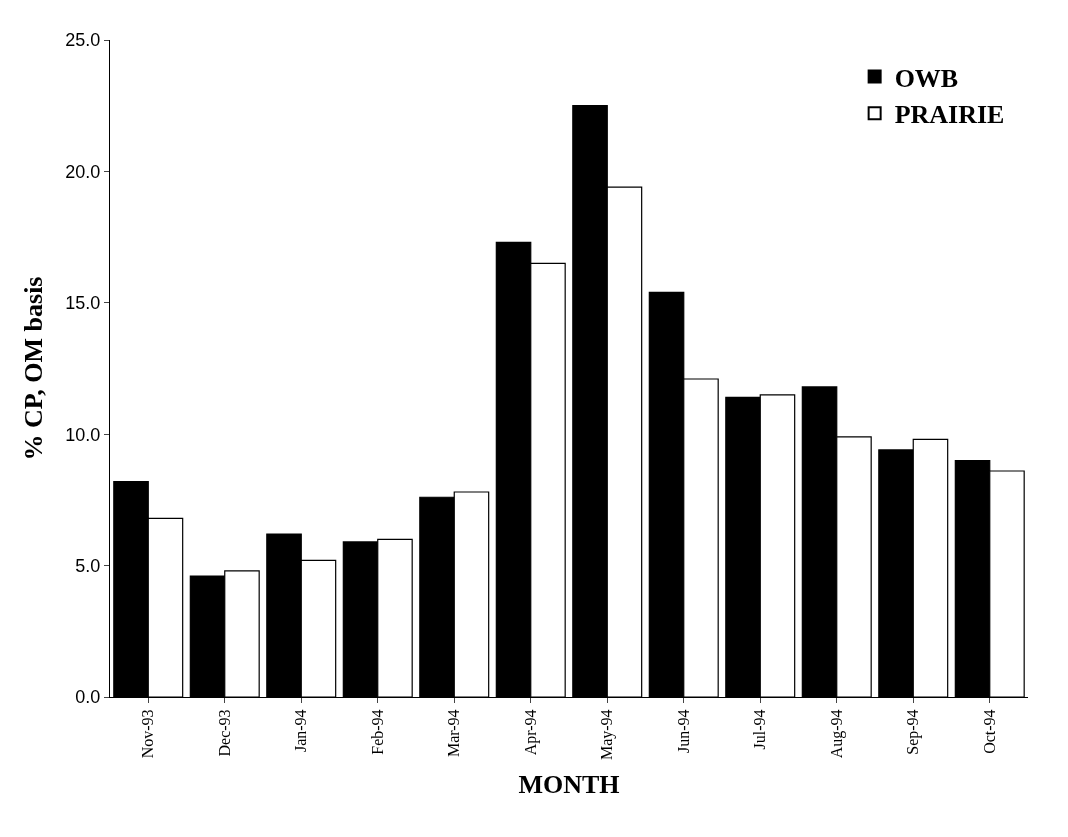  What do you see at coordinates (607, 735) in the screenshot?
I see `x-tick-label: May-94` at bounding box center [607, 735].